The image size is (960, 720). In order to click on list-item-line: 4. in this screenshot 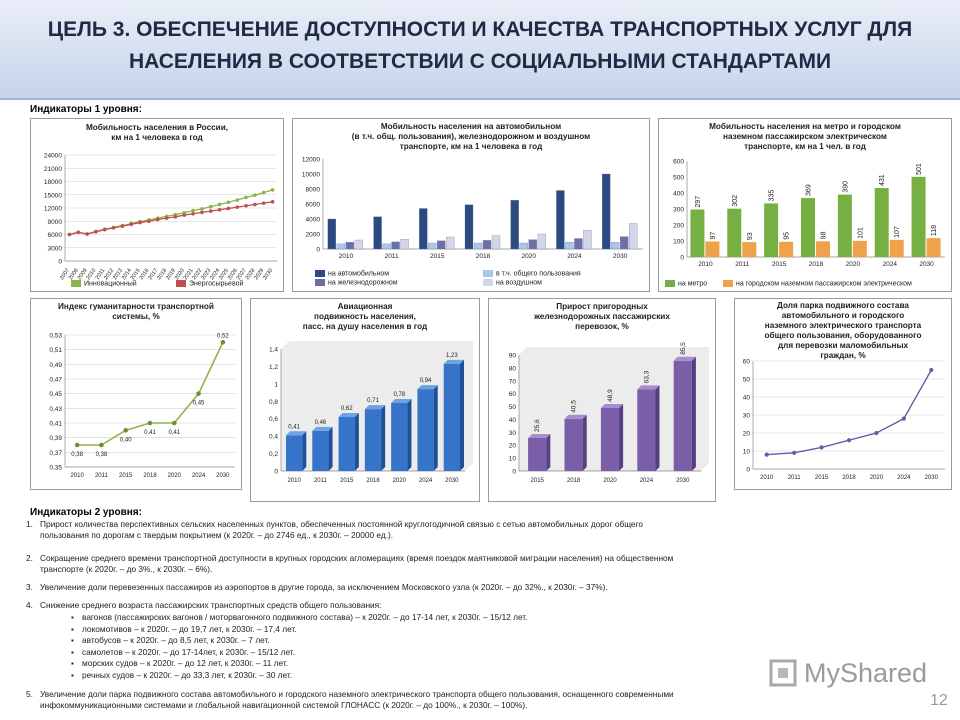, I will do `click(29, 605)`.